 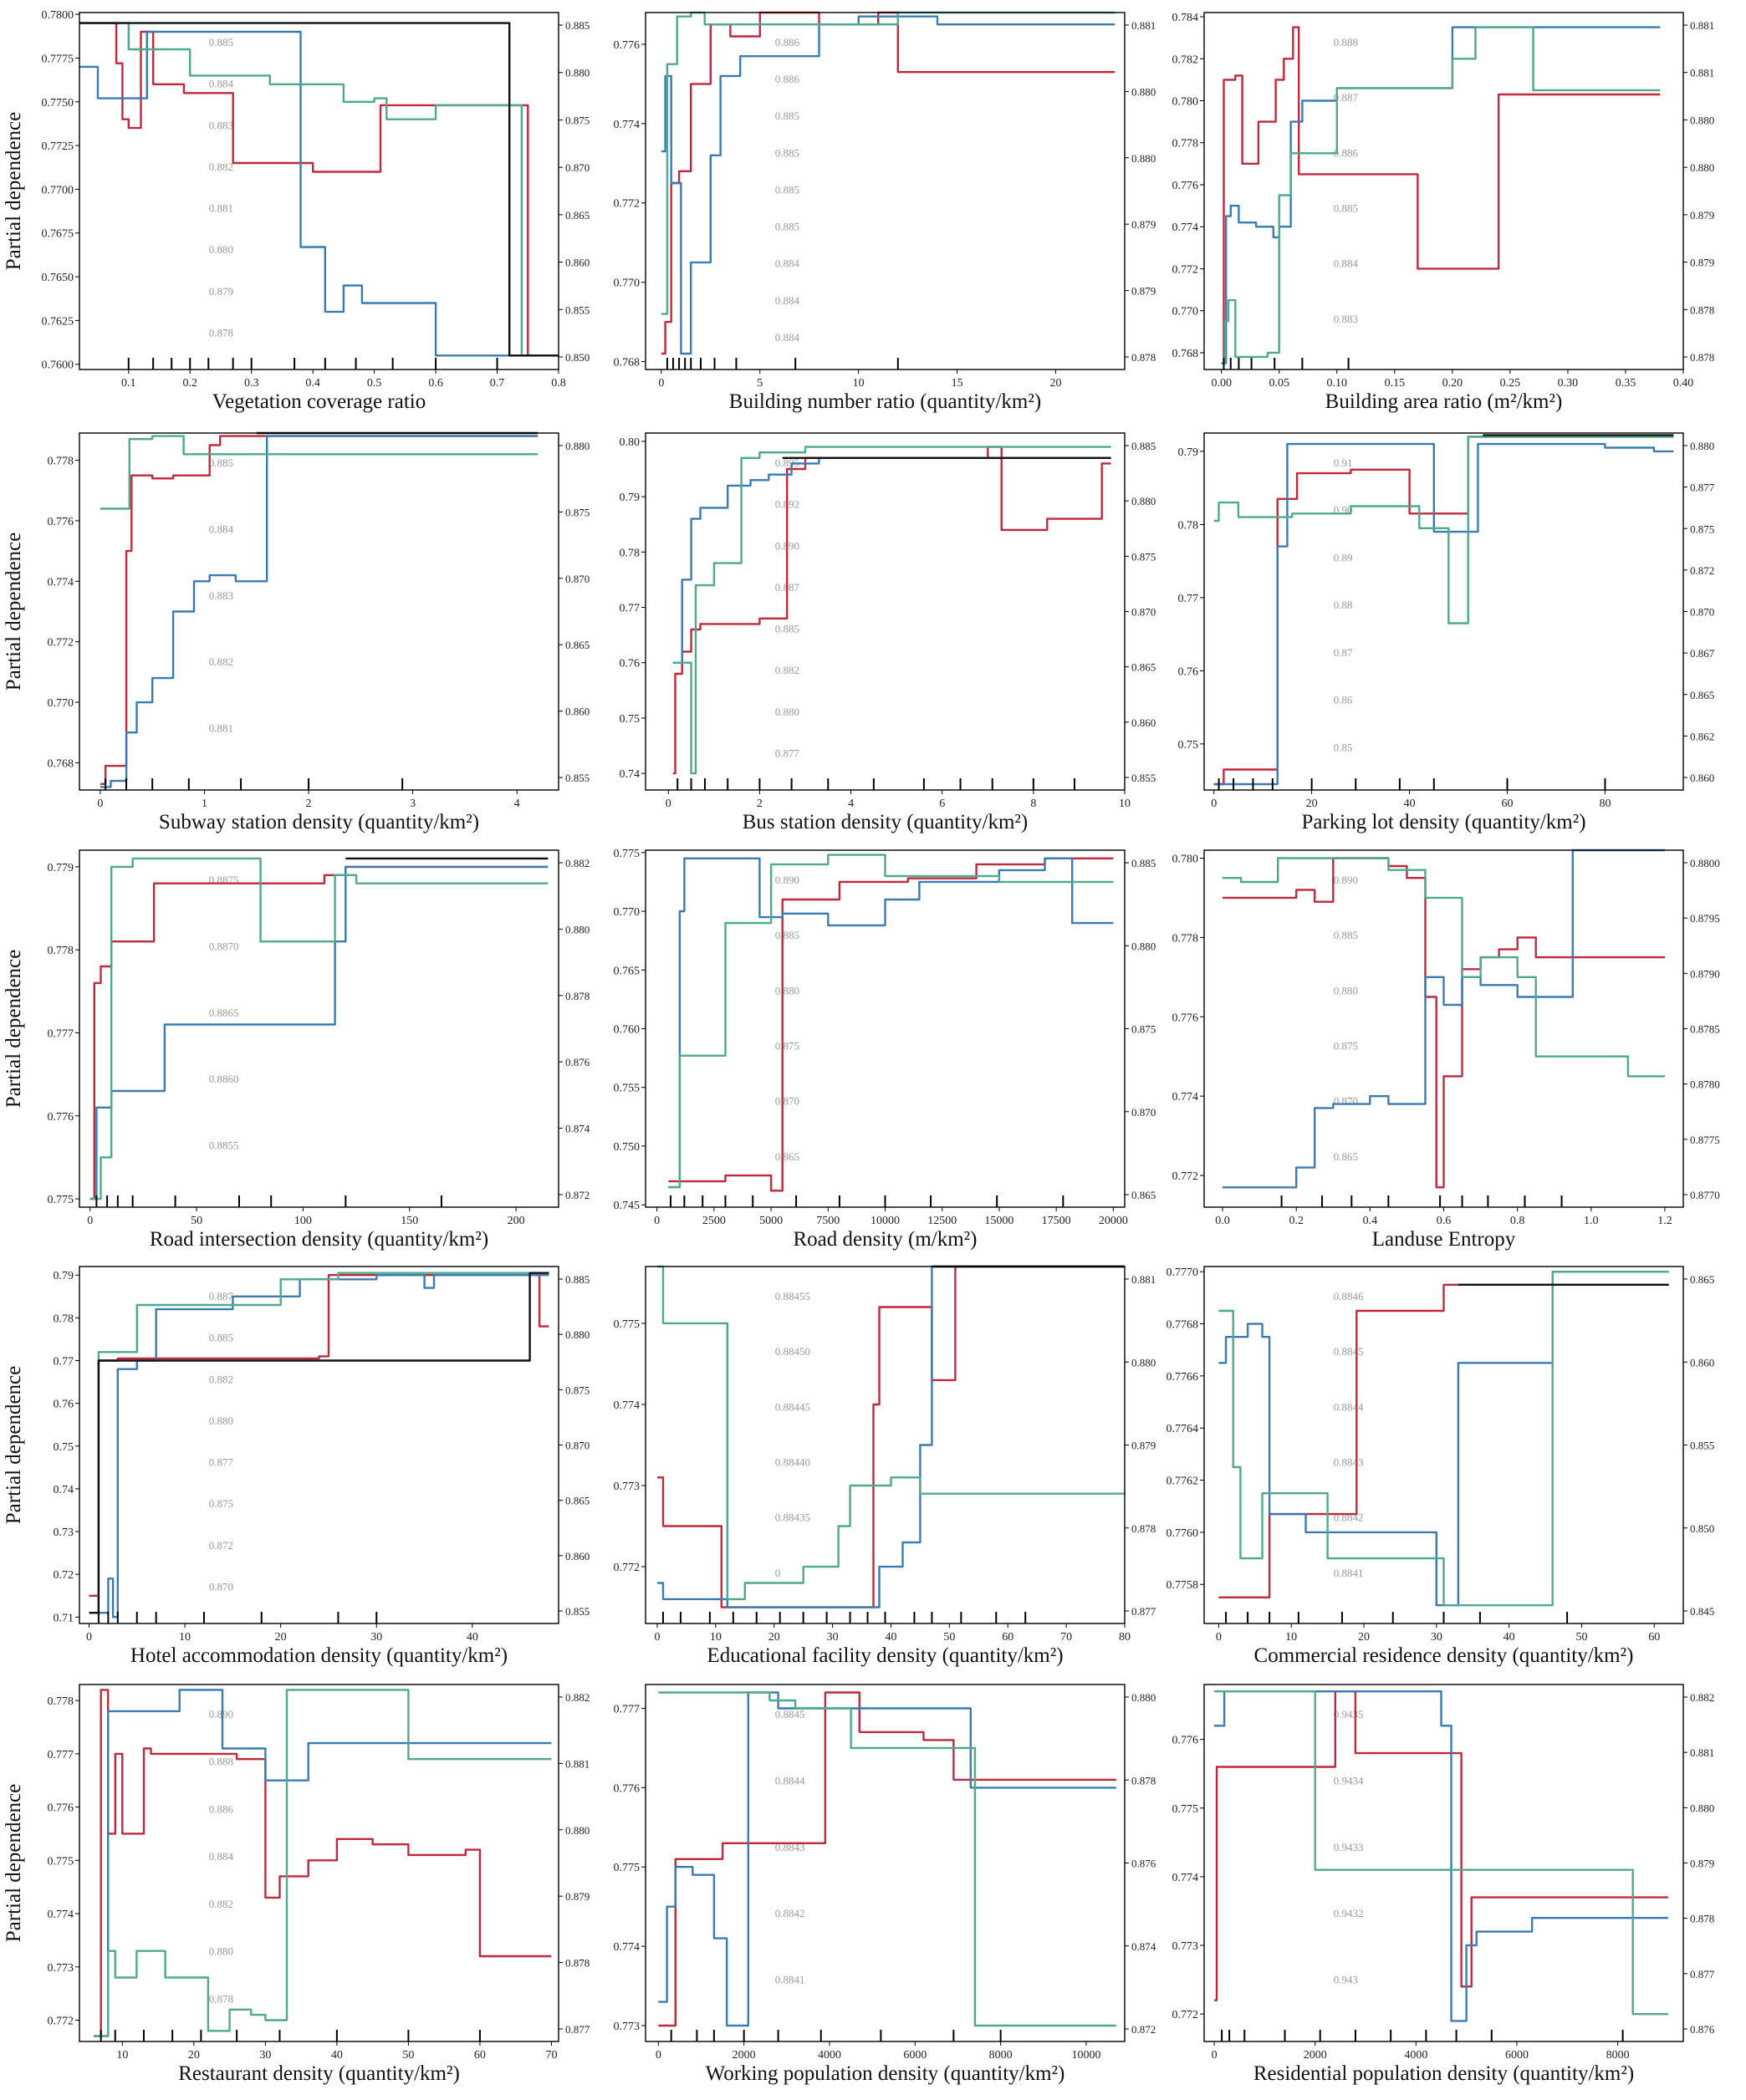 I want to click on y-tick-label: 0.777, so click(x=61, y=1755).